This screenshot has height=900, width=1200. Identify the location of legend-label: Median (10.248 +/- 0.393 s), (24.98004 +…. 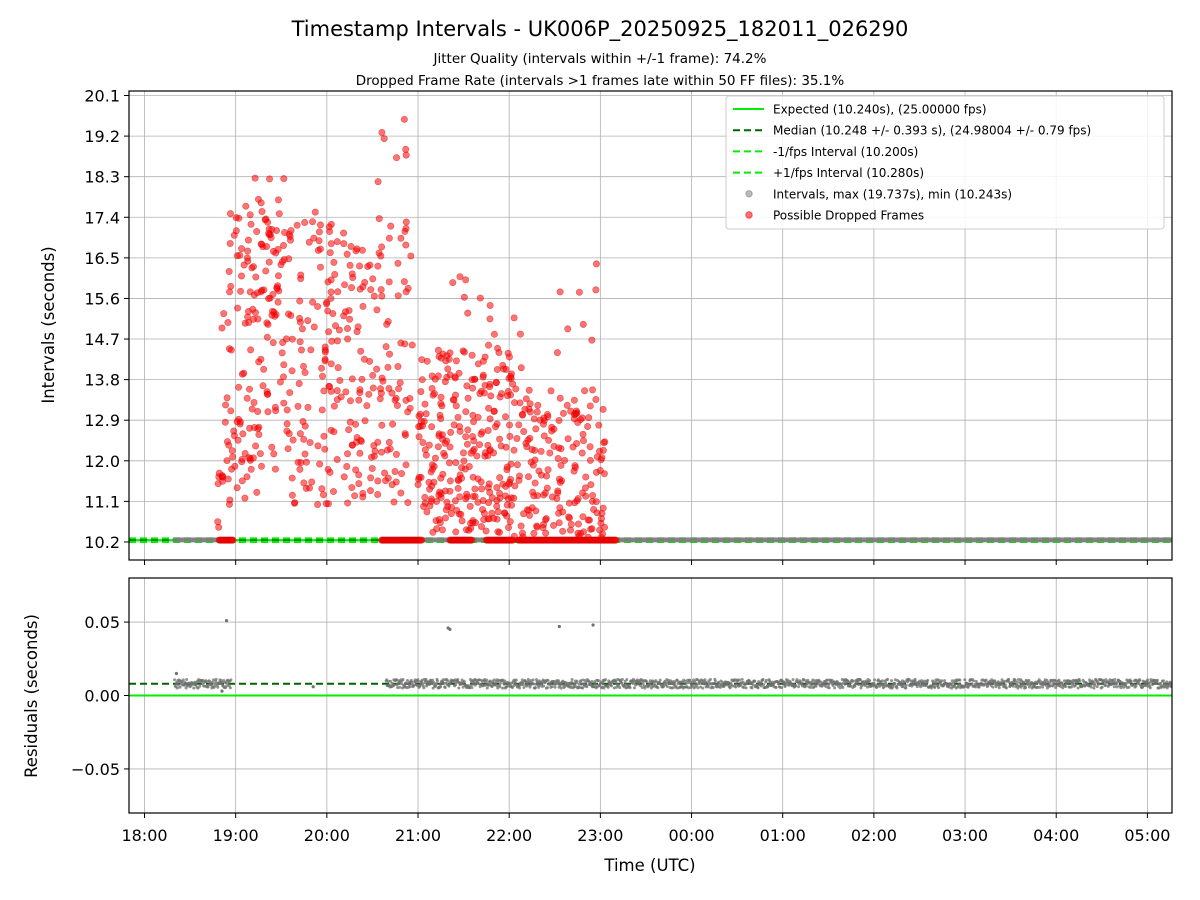
(932, 131).